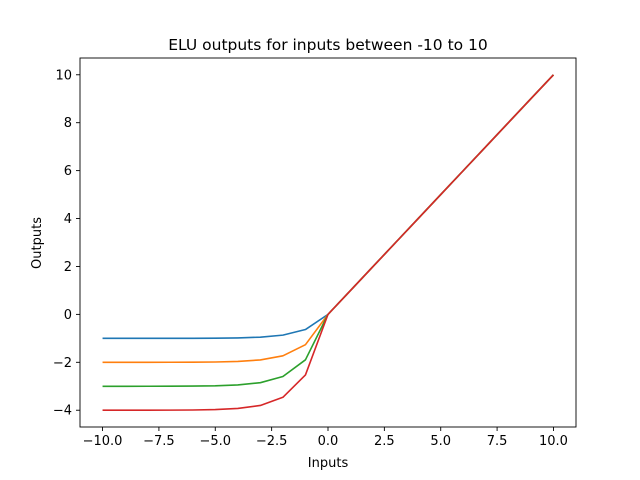 The height and width of the screenshot is (480, 640). Describe the element at coordinates (68, 315) in the screenshot. I see `y-tick-label: 0` at that location.